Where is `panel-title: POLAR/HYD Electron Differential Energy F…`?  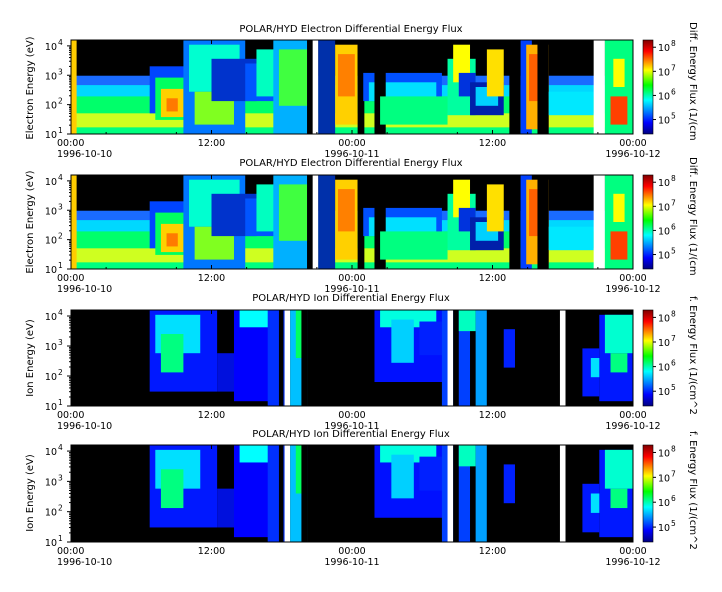
panel-title: POLAR/HYD Electron Differential Energy F… is located at coordinates (350, 29).